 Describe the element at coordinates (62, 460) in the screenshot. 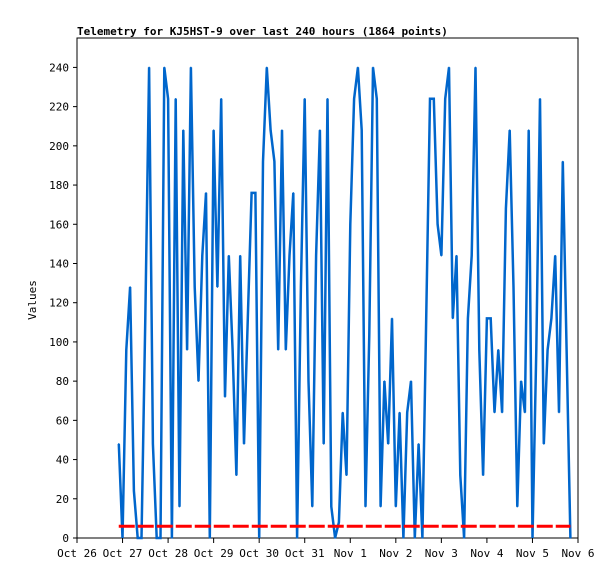

I see `y-tick-label: 40` at that location.